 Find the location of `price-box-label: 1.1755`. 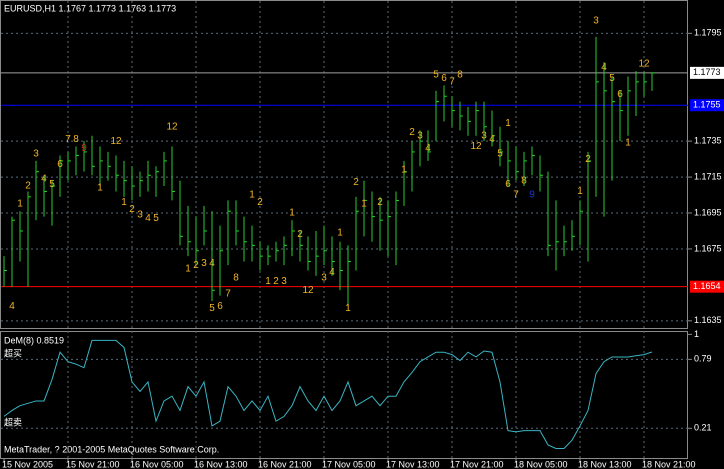

price-box-label: 1.1755 is located at coordinates (707, 105).